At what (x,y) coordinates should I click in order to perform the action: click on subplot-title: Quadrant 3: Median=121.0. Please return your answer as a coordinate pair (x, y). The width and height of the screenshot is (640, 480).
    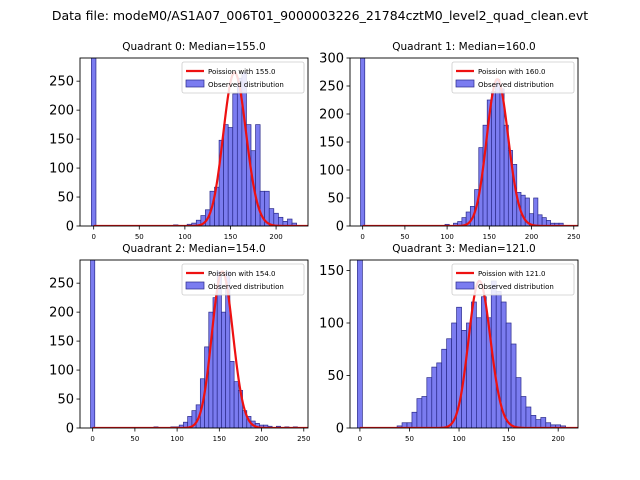
    Looking at the image, I should click on (463, 249).